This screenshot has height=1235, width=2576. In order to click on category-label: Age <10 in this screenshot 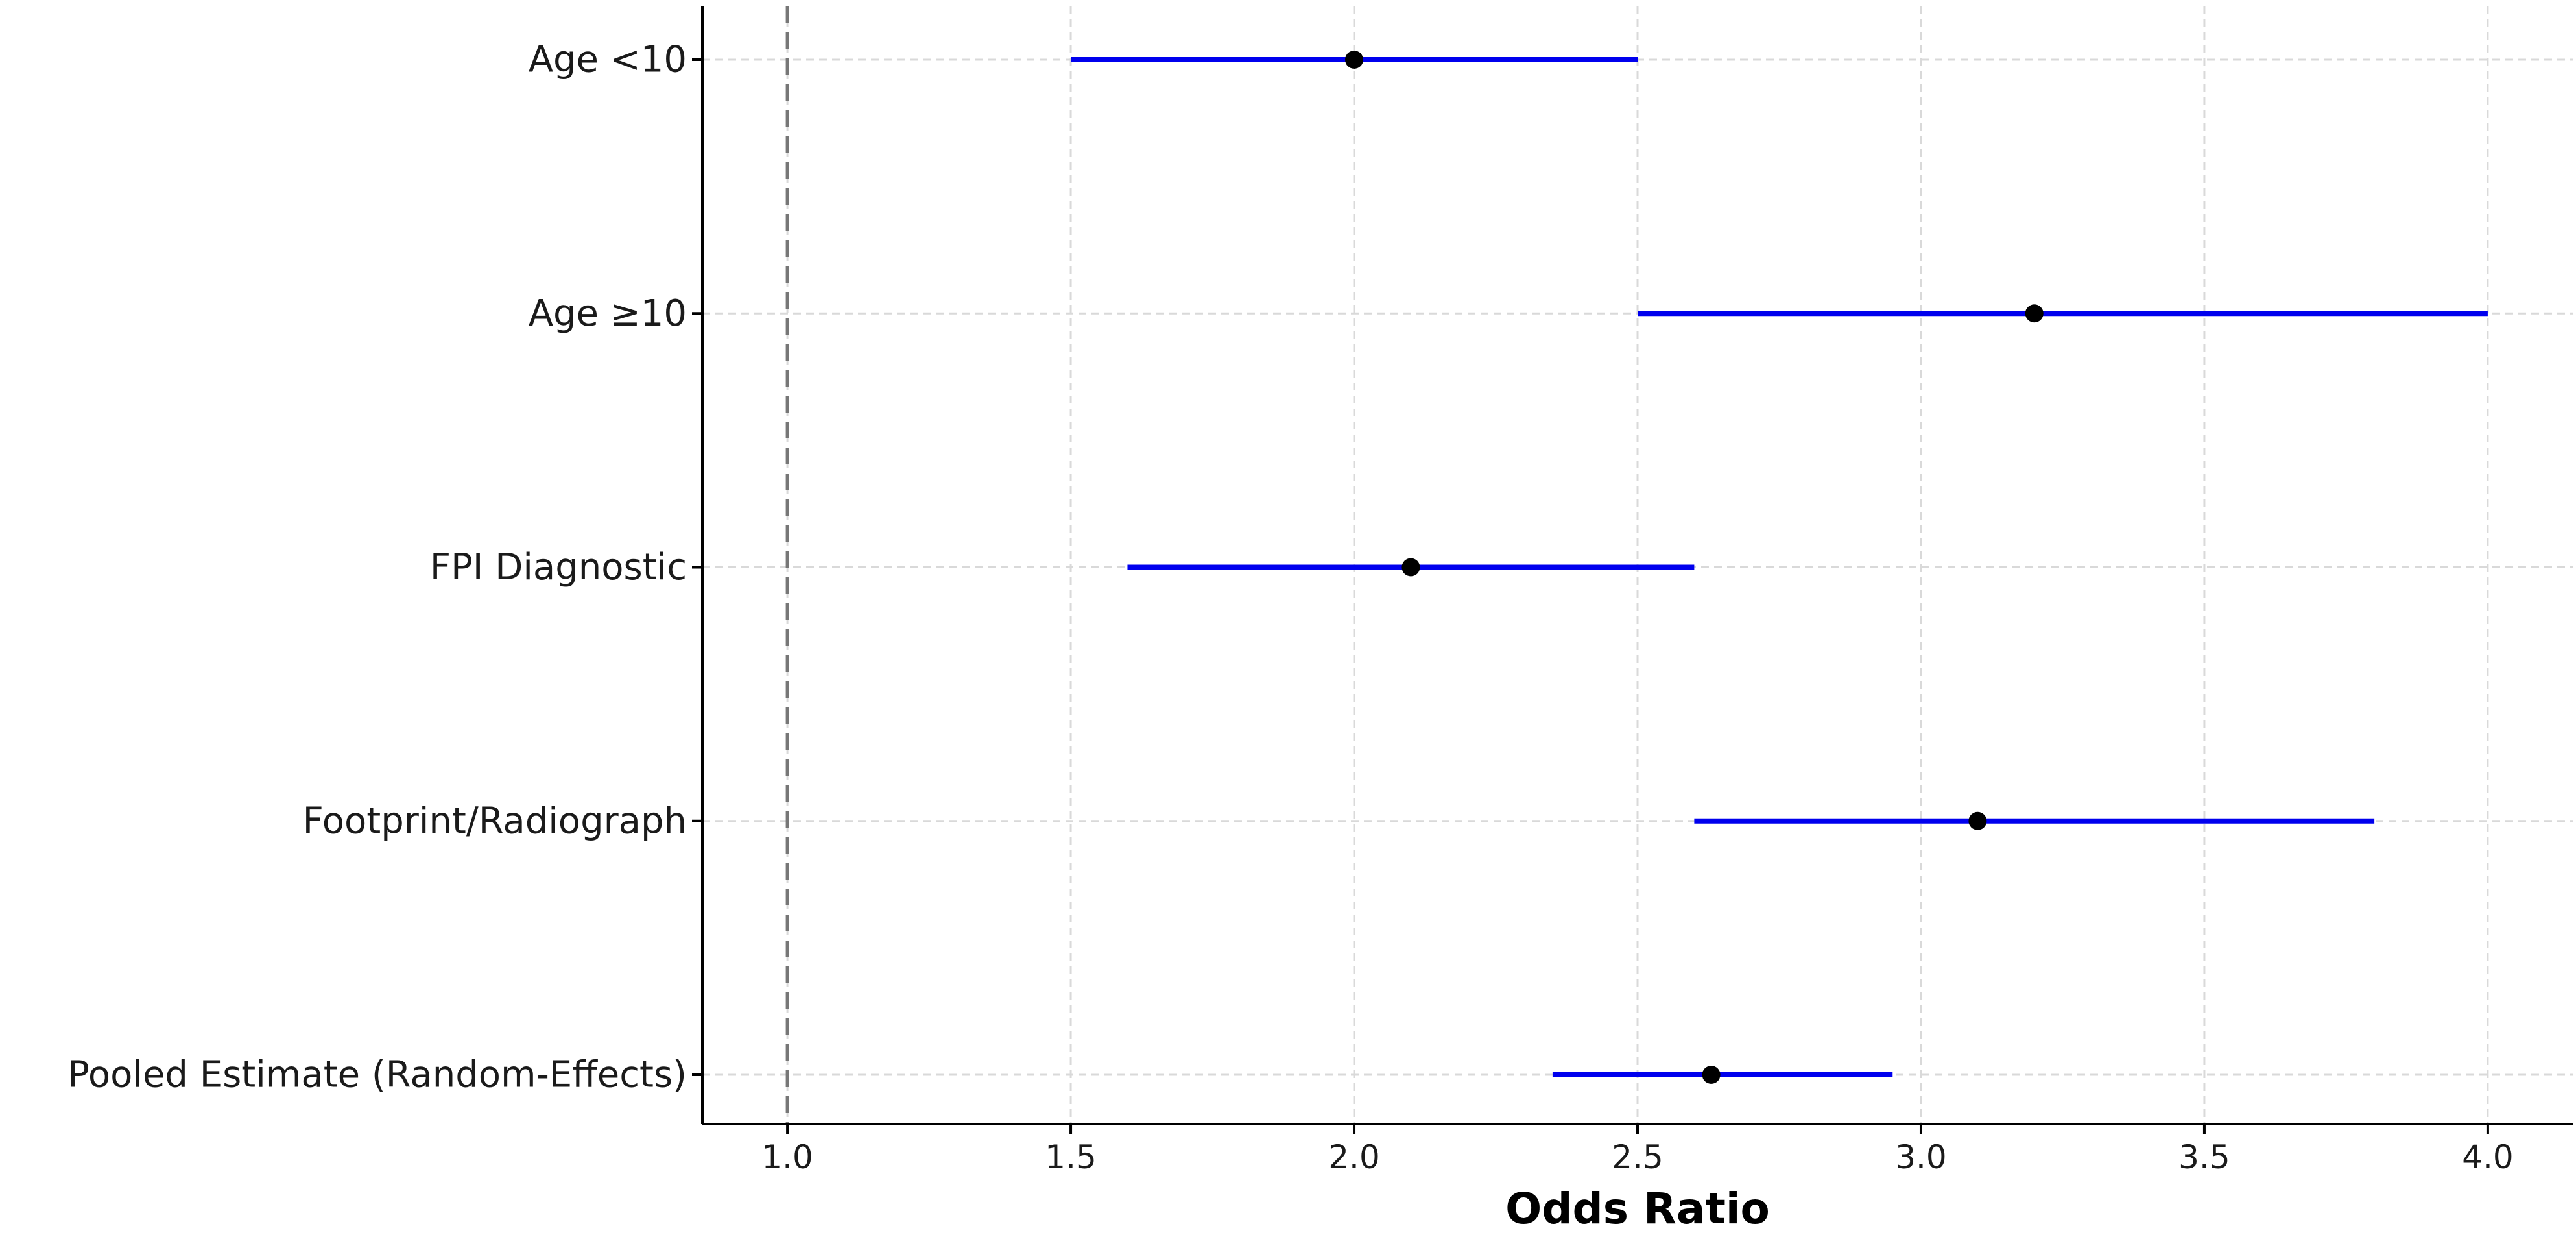, I will do `click(608, 60)`.